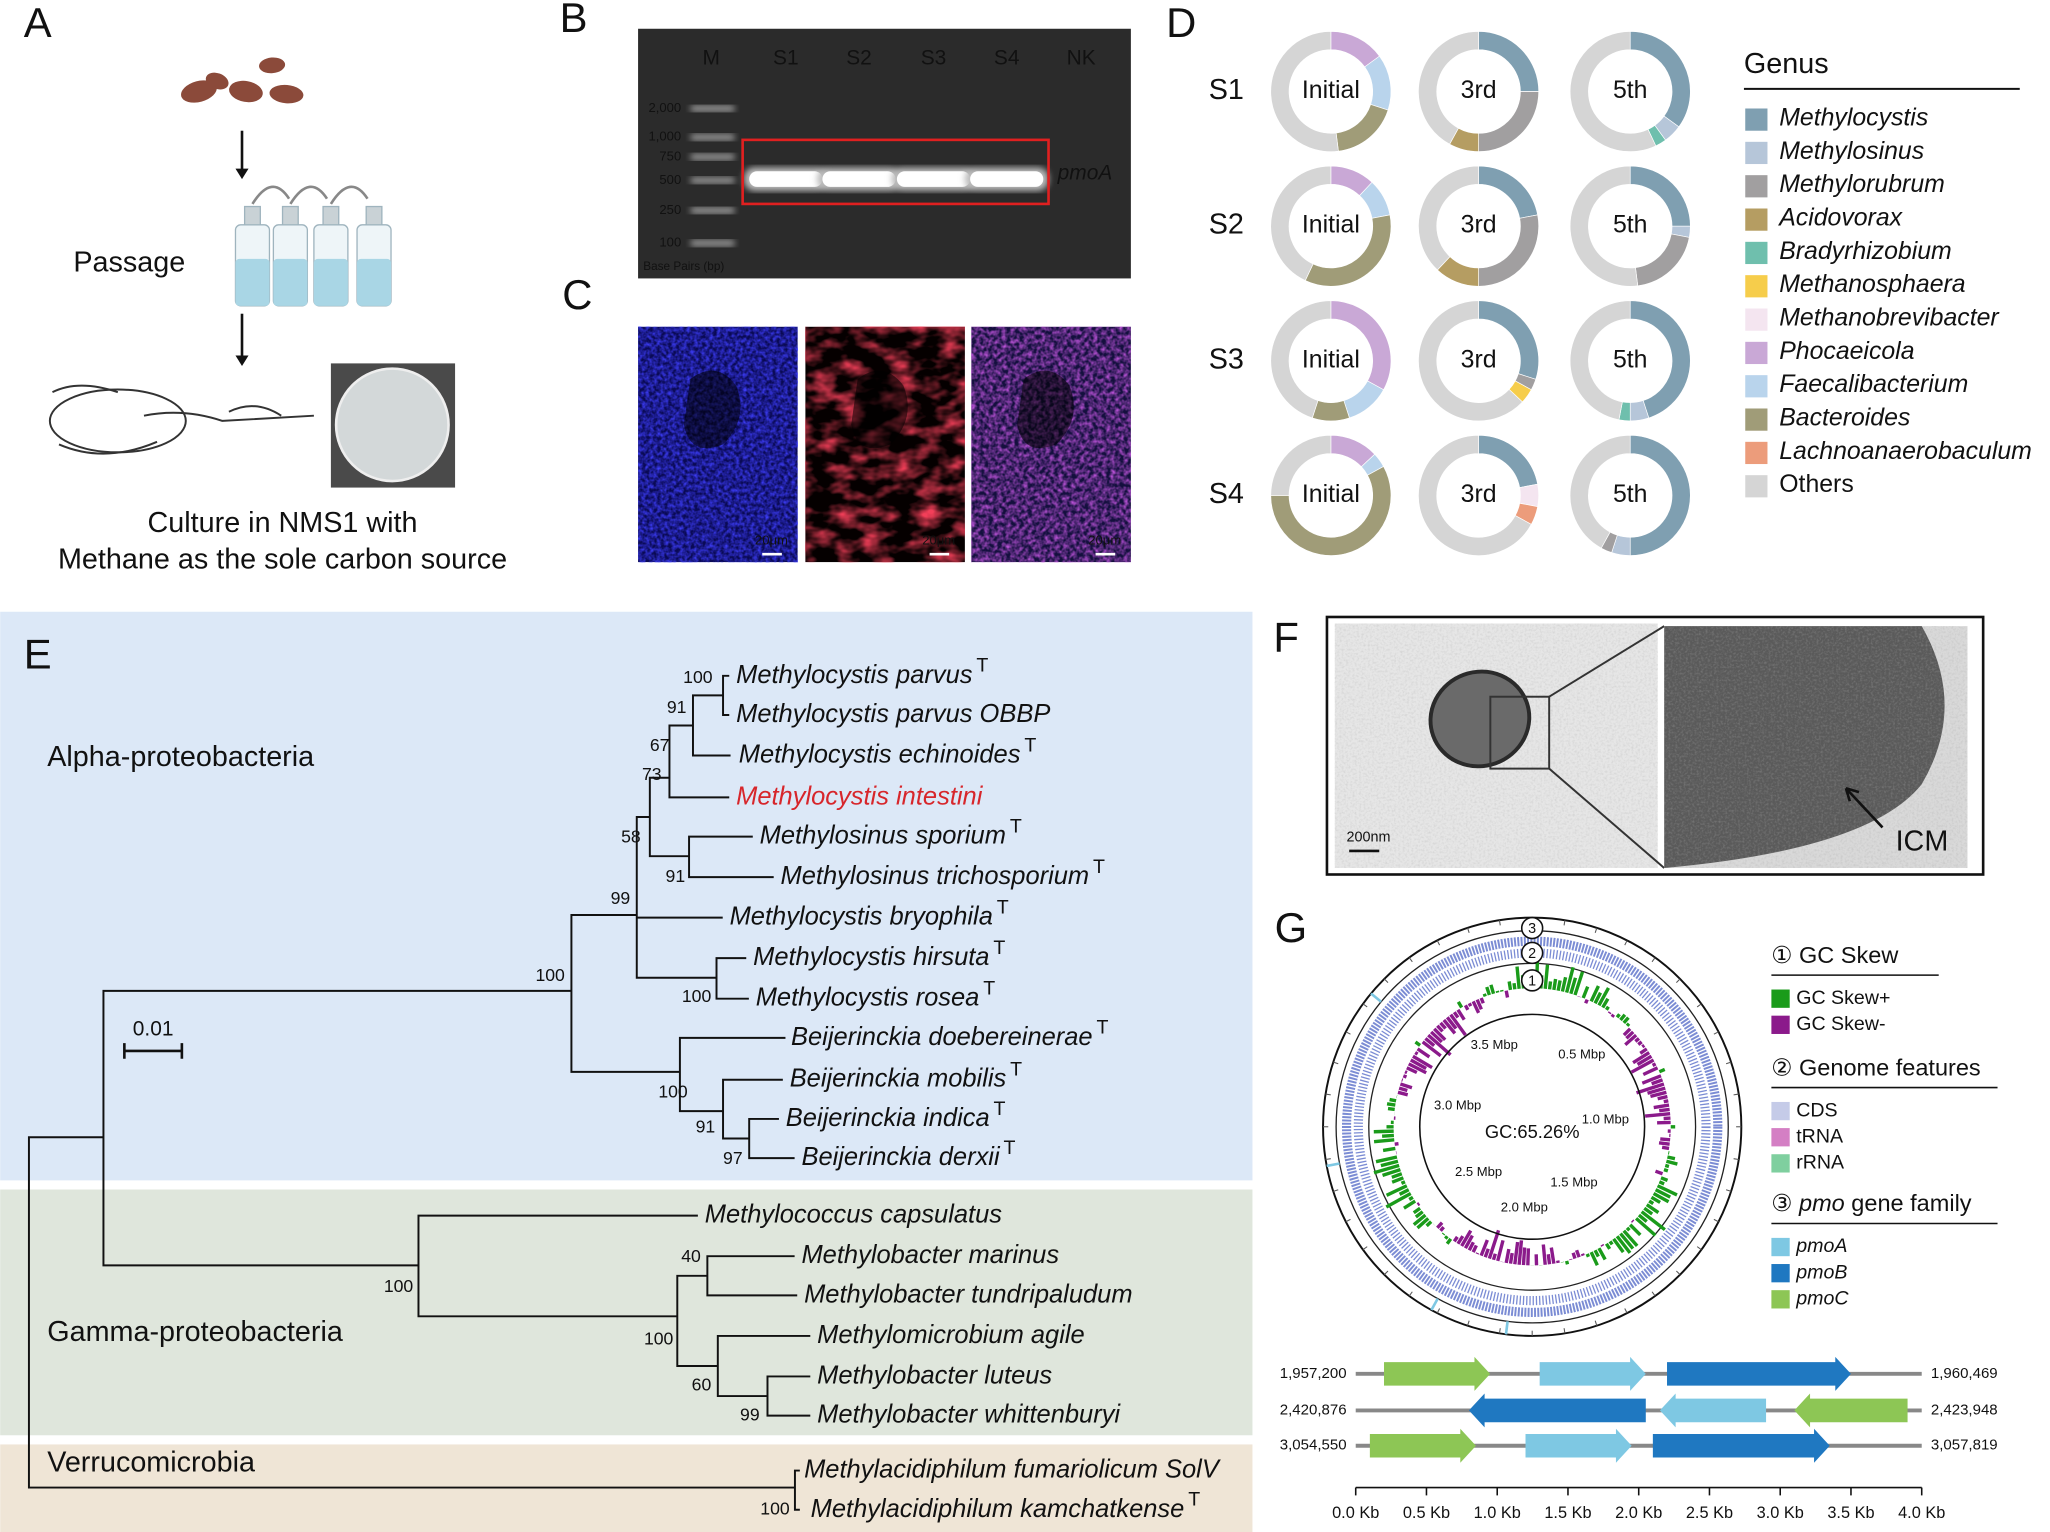 The width and height of the screenshot is (2050, 1532). I want to click on kb-label: 0.5 Kb, so click(1426, 1513).